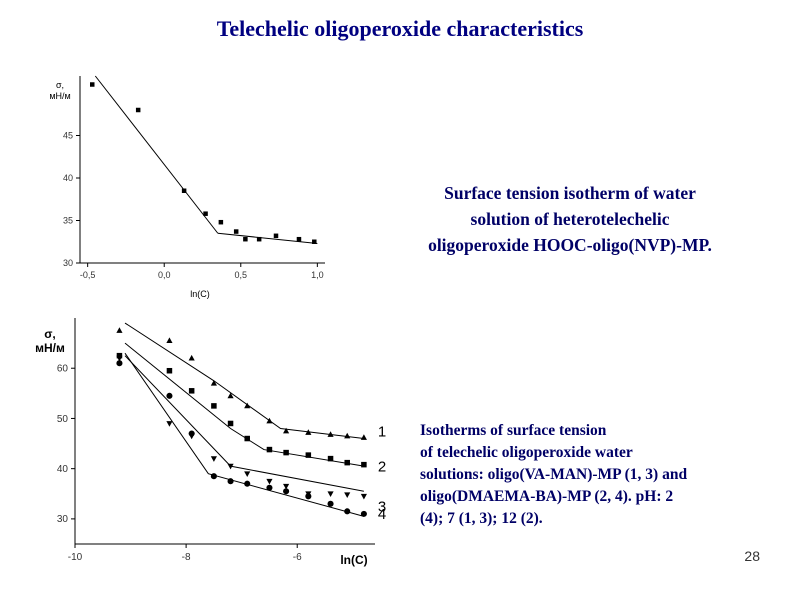  What do you see at coordinates (570, 245) in the screenshot?
I see `caption-line: oligoperoxide HOOC-oligo(NVP)-MP.` at bounding box center [570, 245].